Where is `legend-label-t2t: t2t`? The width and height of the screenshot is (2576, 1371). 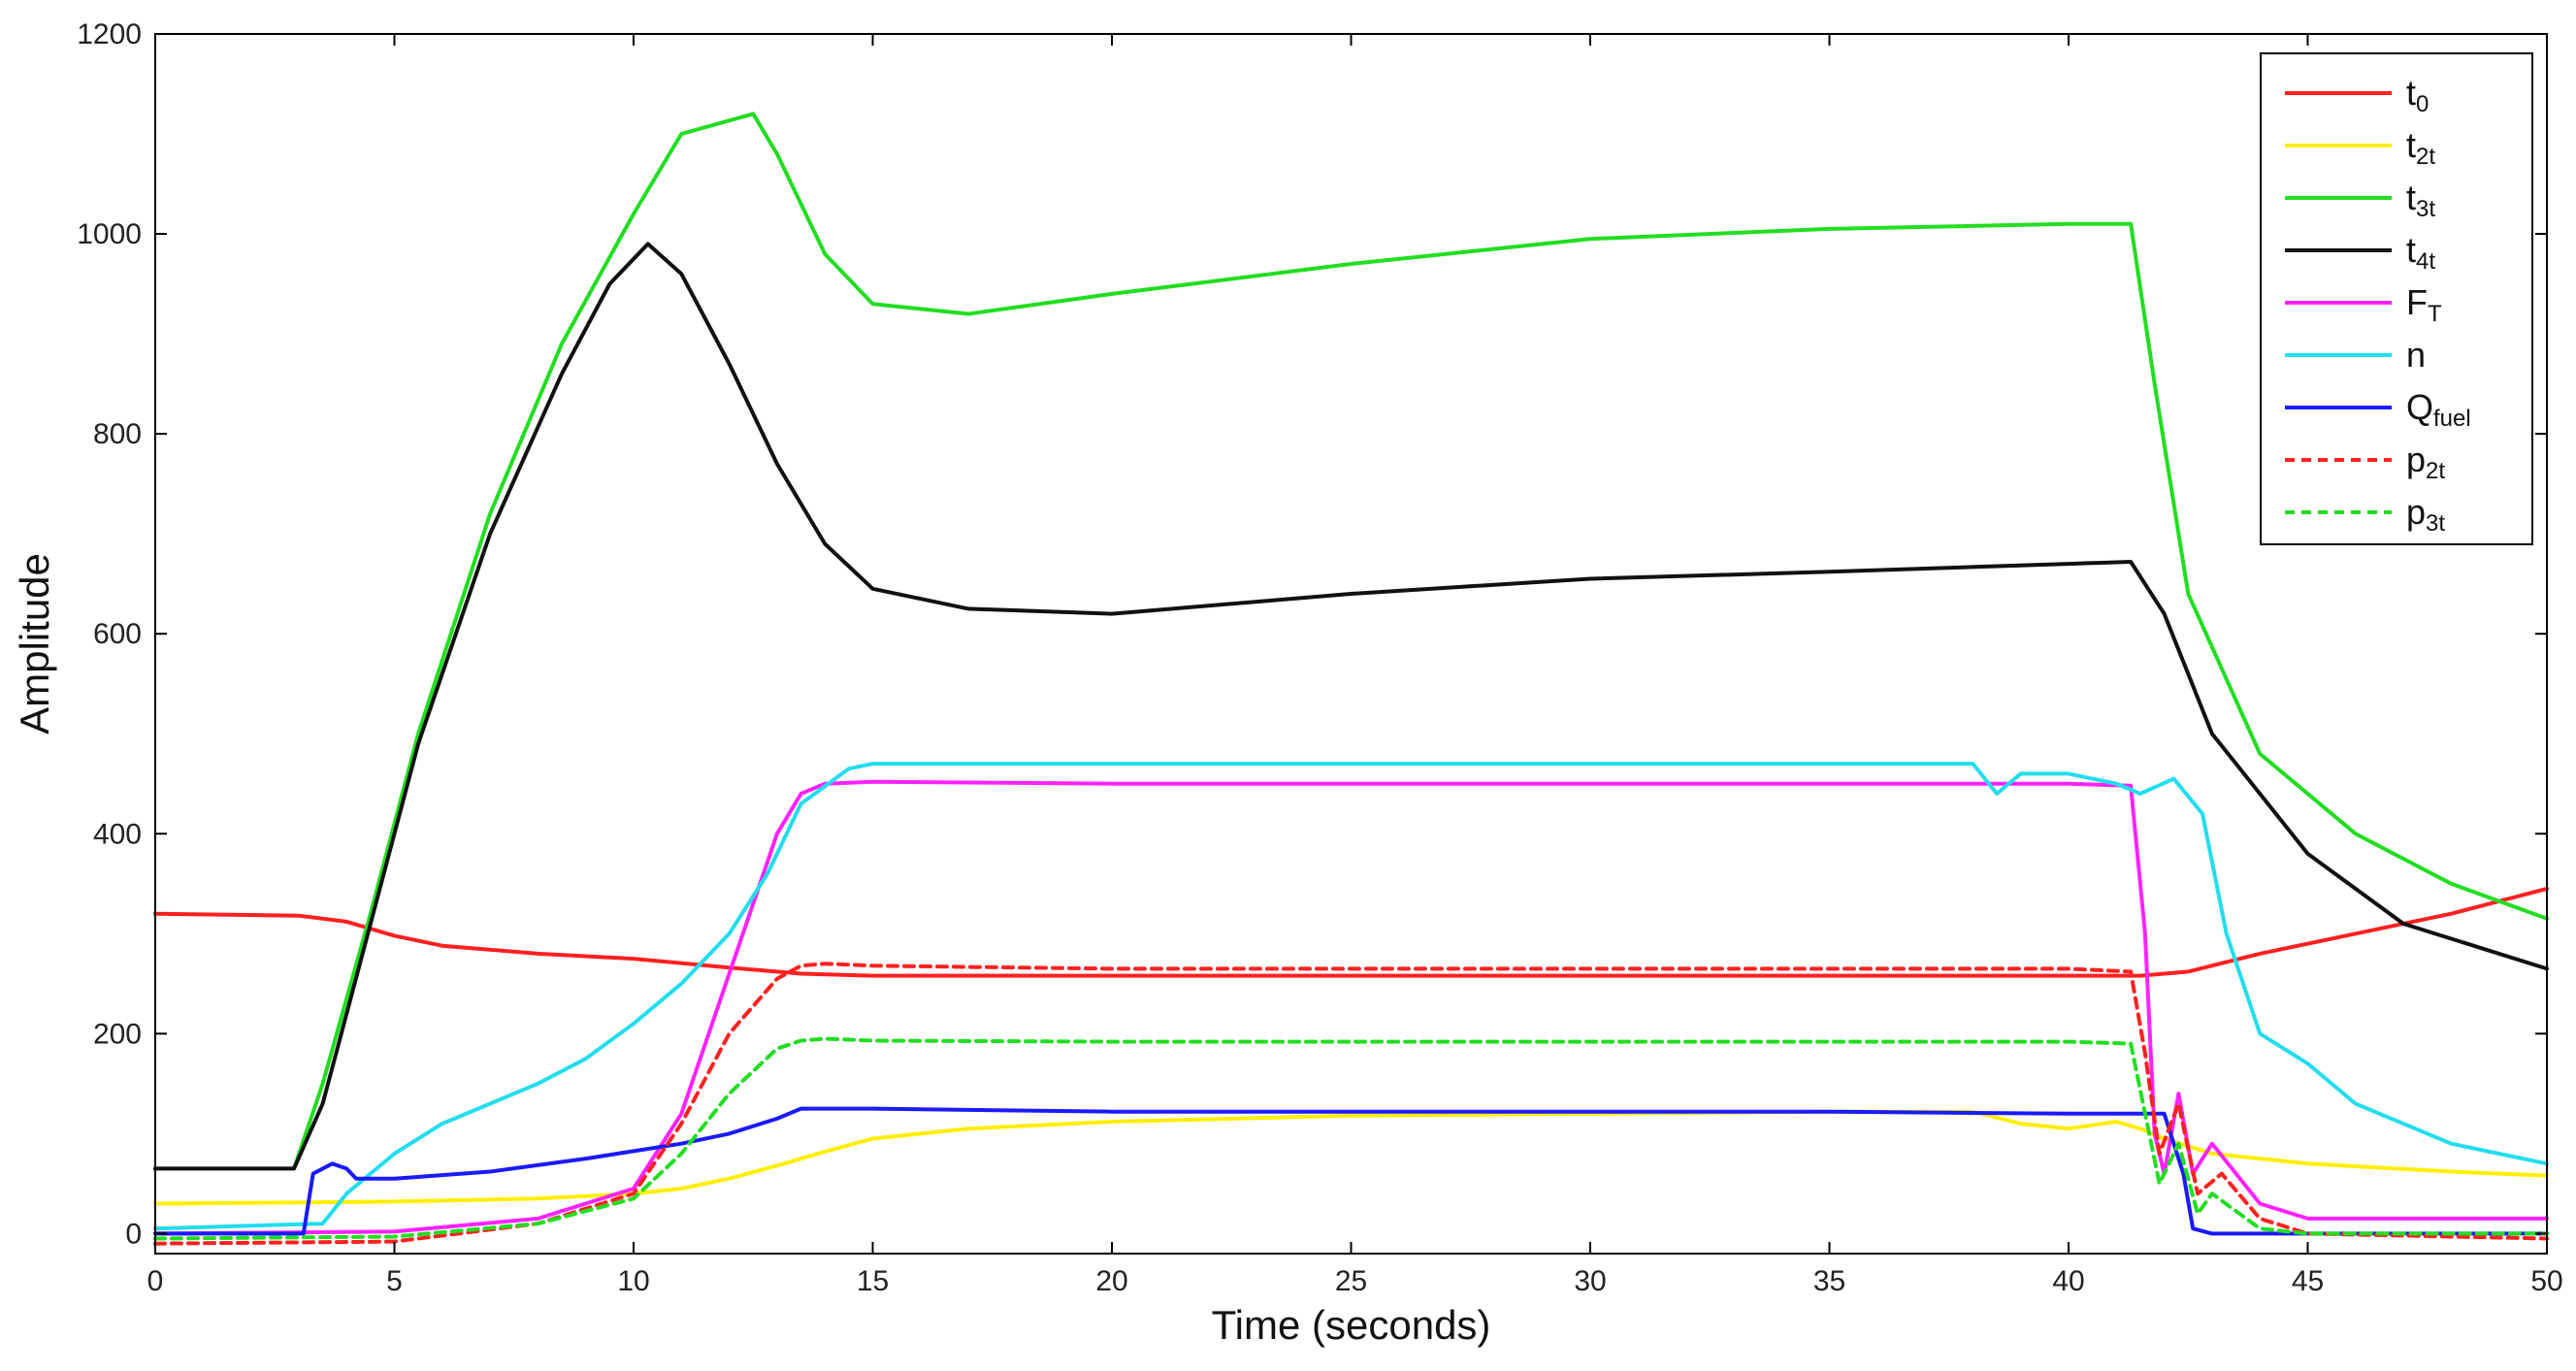 legend-label-t2t: t2t is located at coordinates (2421, 147).